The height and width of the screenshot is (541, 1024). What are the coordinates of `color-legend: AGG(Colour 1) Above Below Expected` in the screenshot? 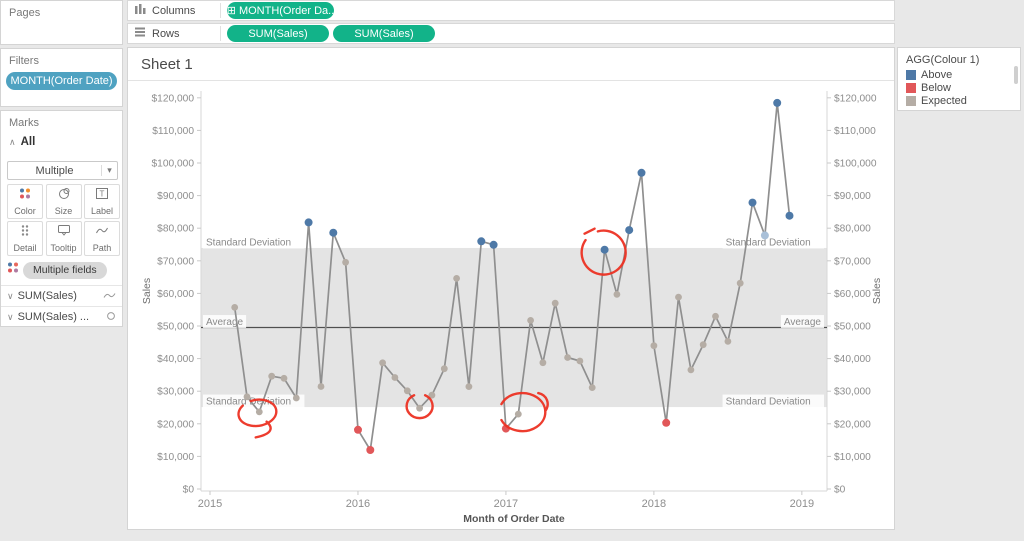 It's located at (959, 79).